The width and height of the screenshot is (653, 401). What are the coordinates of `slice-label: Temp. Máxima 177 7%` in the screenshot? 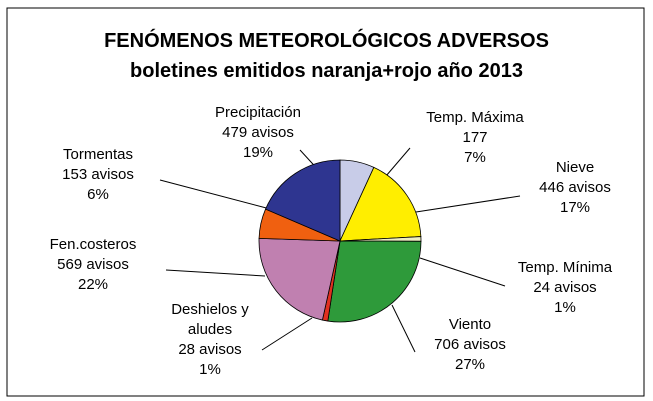 It's located at (475, 138).